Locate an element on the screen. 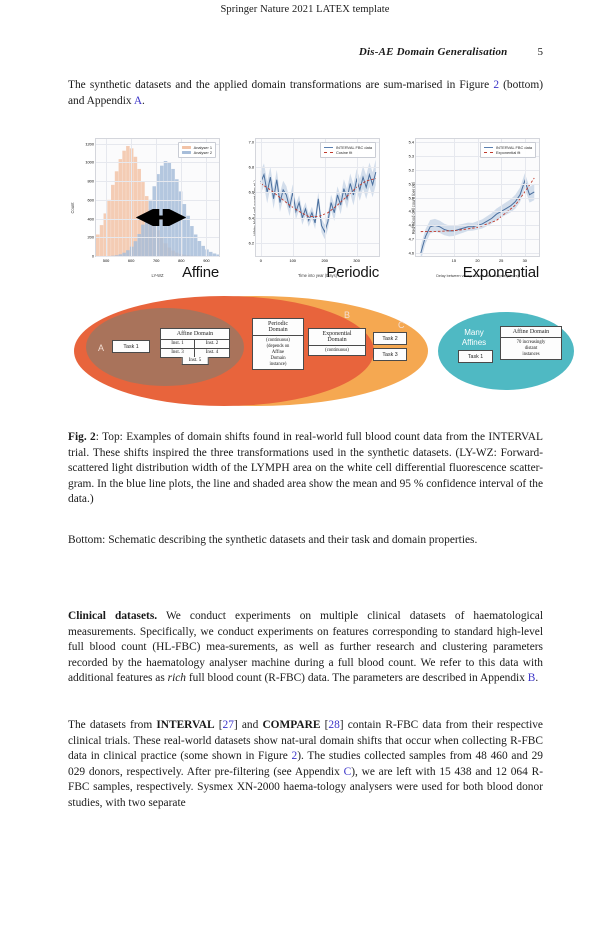  x-tick-label: 200 is located at coordinates (324, 260).